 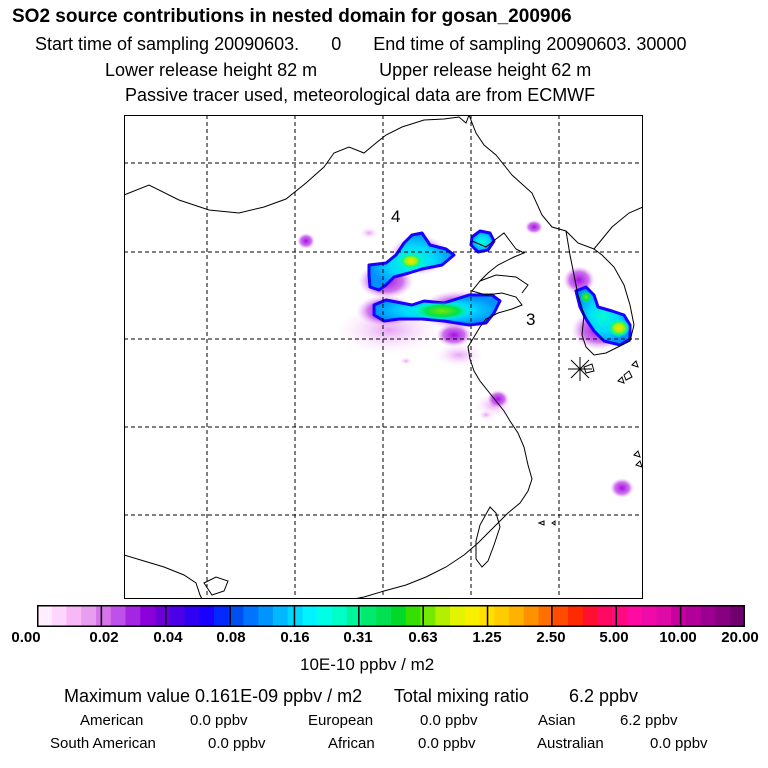 I want to click on contribution-name: South American, so click(x=103, y=743).